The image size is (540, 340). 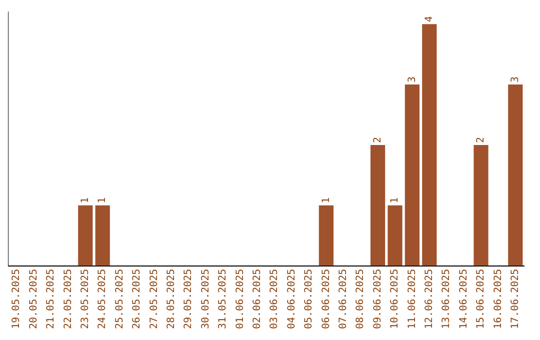 What do you see at coordinates (34, 299) in the screenshot?
I see `x-tick-label: 20.05.2025` at bounding box center [34, 299].